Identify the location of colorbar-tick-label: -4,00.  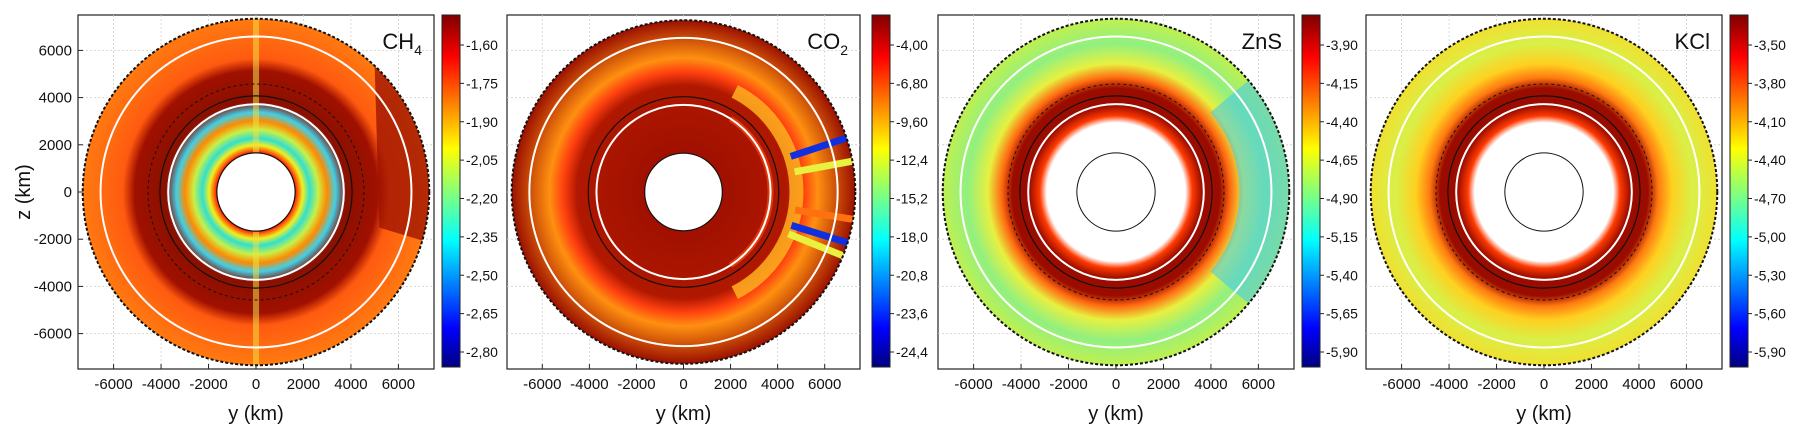
(912, 45).